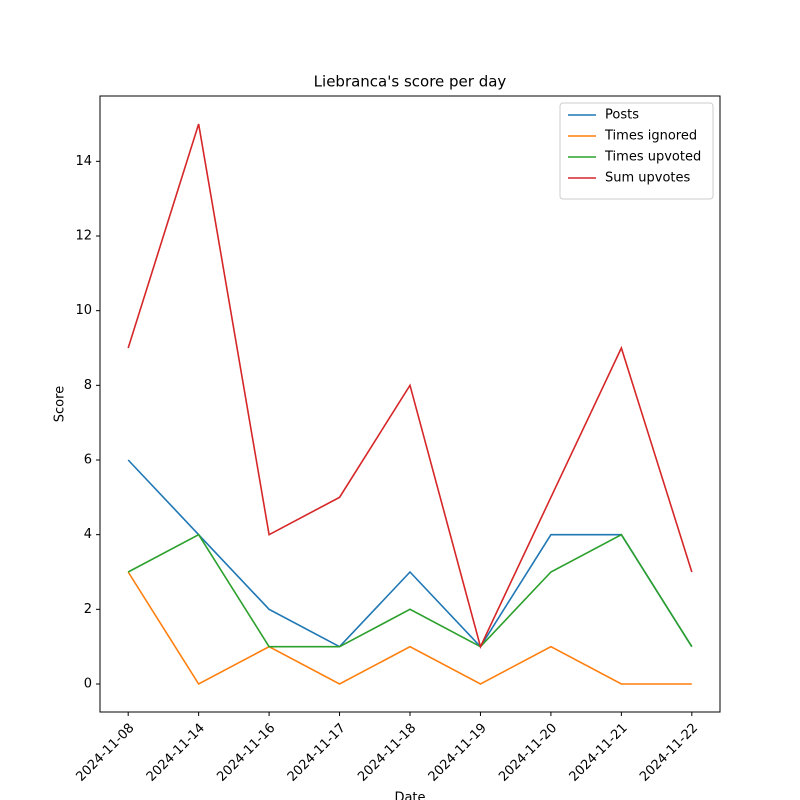  I want to click on chart-title: Liebranca's score per day, so click(410, 82).